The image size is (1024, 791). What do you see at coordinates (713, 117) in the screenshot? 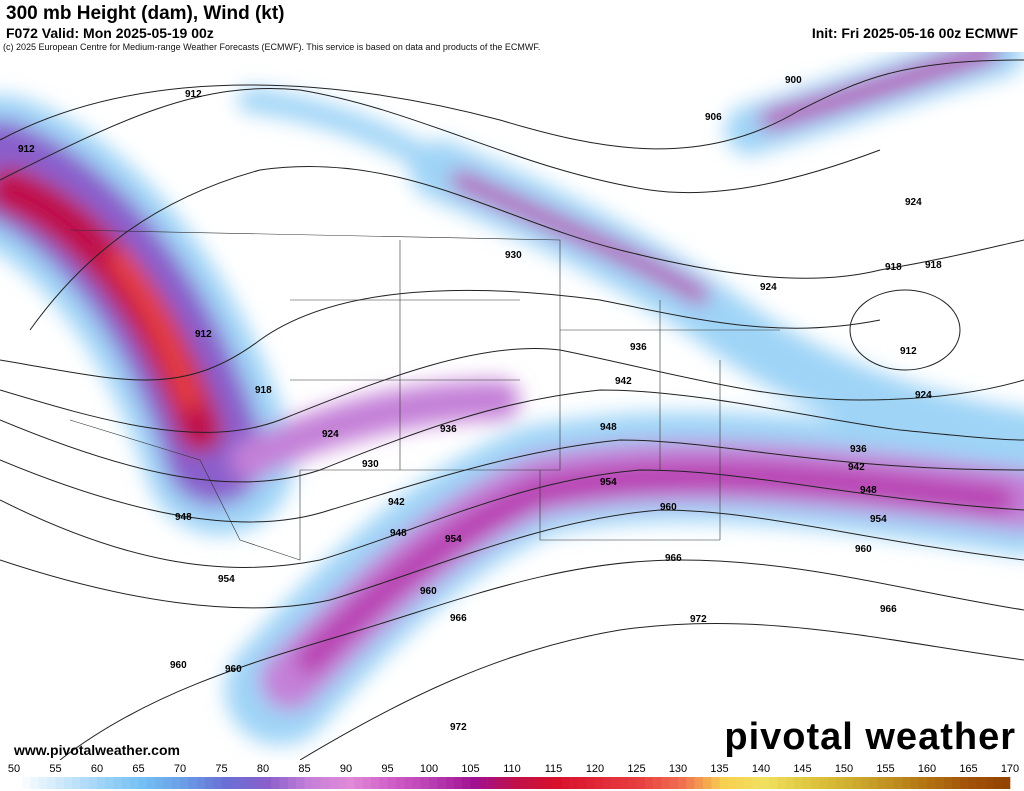
I see `contour-label: 906` at bounding box center [713, 117].